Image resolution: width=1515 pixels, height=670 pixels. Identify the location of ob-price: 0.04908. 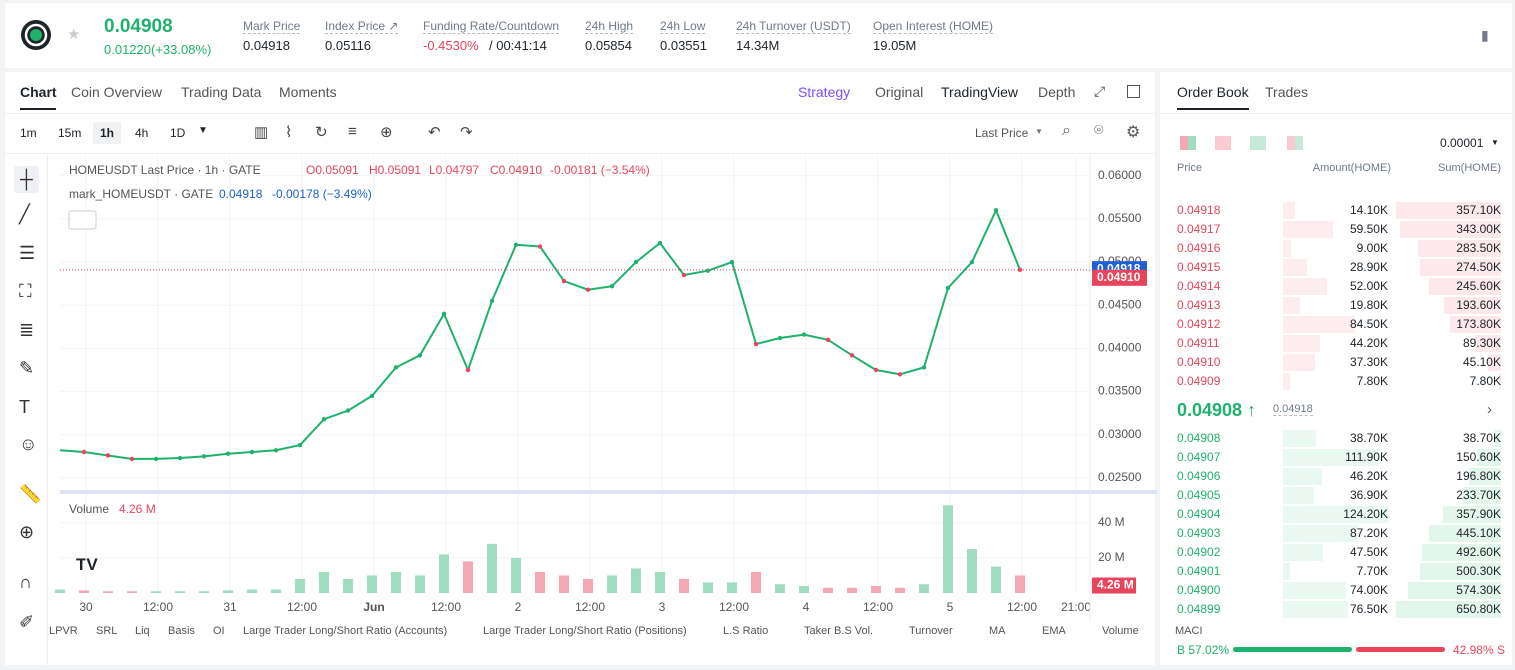
(1199, 438).